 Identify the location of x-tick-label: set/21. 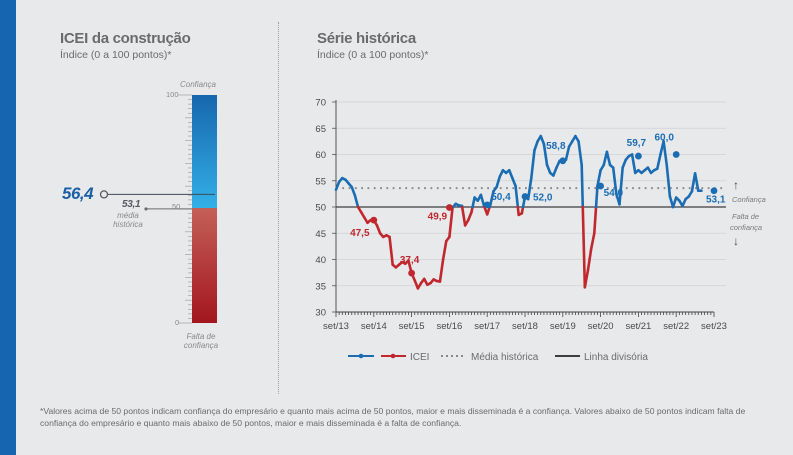
(638, 326).